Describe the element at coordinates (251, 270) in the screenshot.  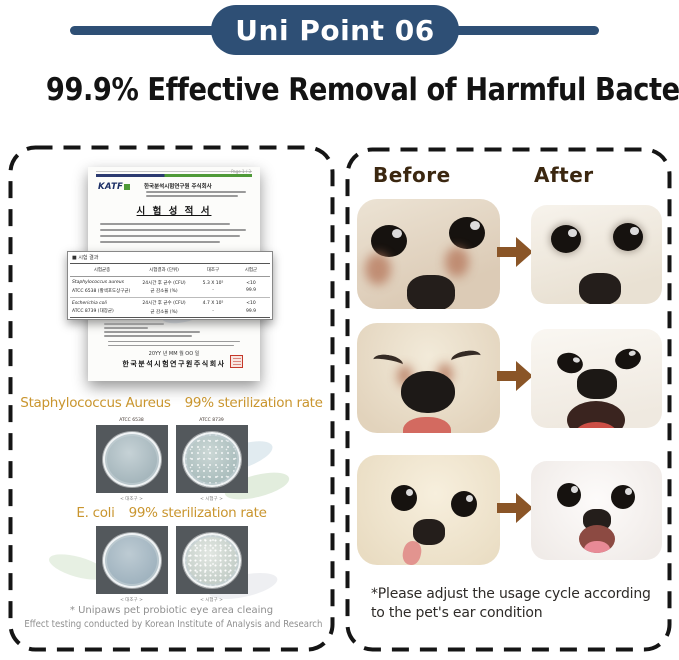
I see `col-header: 시험군` at that location.